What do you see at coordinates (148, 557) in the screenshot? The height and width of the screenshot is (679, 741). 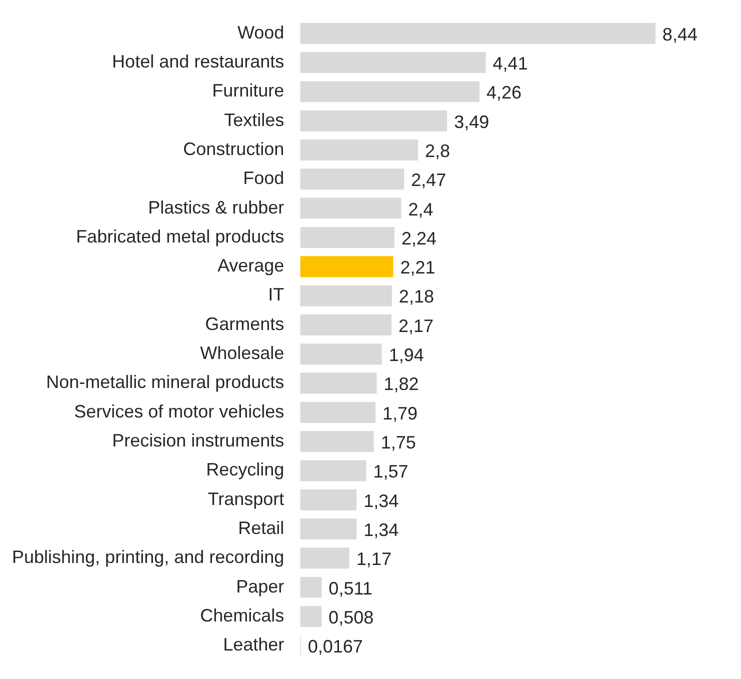 I see `y-tick-label: Publishing, printing, and recording` at bounding box center [148, 557].